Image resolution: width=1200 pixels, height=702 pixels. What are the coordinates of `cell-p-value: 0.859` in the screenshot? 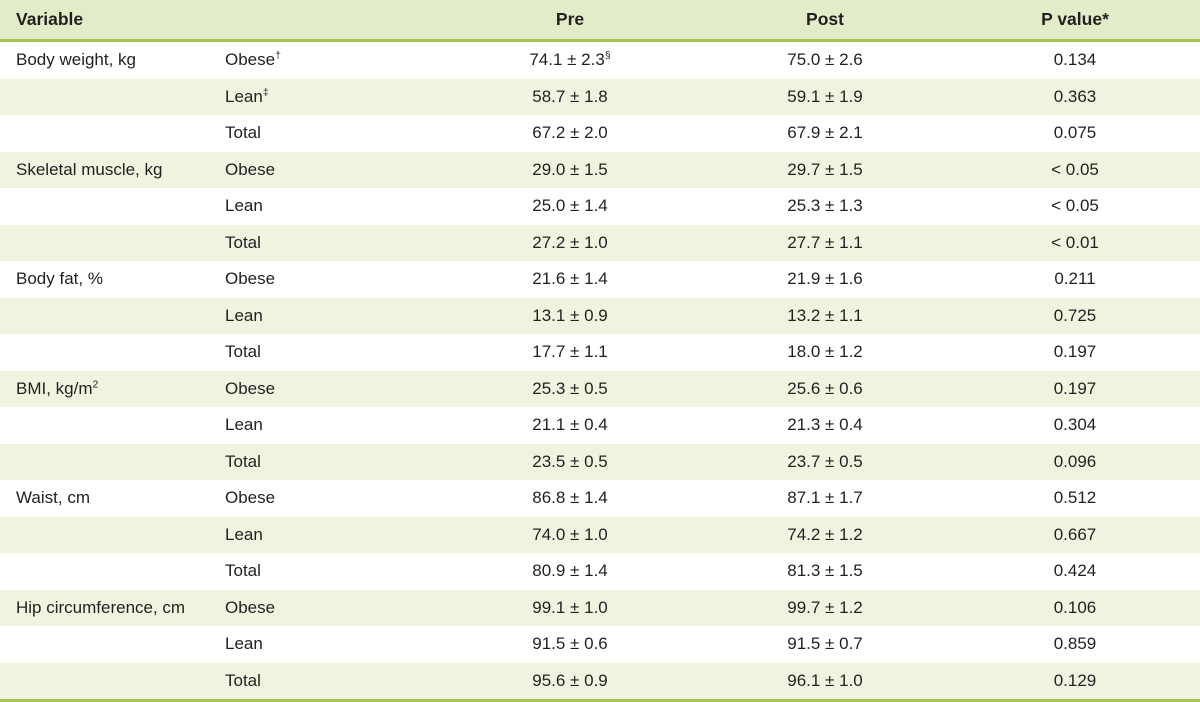 It's located at (1075, 644).